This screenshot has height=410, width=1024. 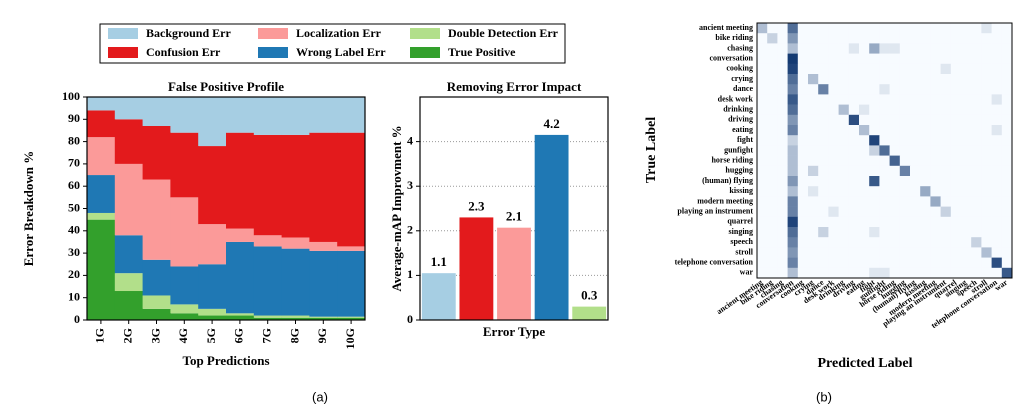 What do you see at coordinates (482, 52) in the screenshot?
I see `legend-label: True Positive` at bounding box center [482, 52].